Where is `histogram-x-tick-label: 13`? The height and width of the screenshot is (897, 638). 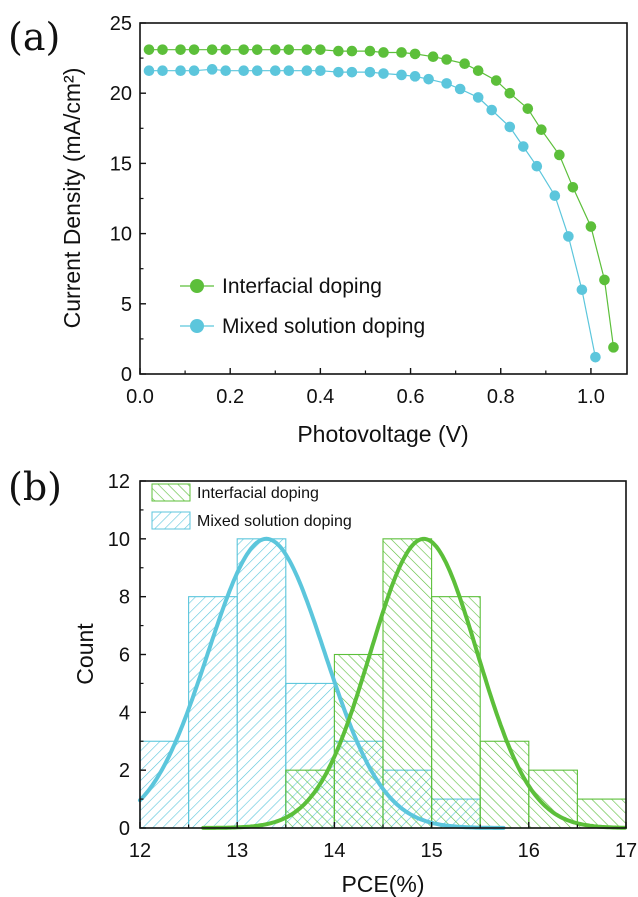 histogram-x-tick-label: 13 is located at coordinates (237, 851).